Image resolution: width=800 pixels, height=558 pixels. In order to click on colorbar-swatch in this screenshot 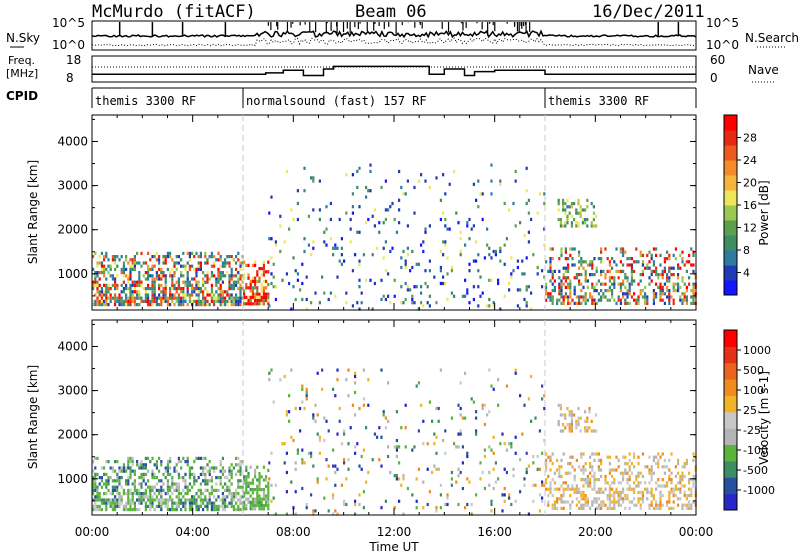, I will do `click(730, 138)`.